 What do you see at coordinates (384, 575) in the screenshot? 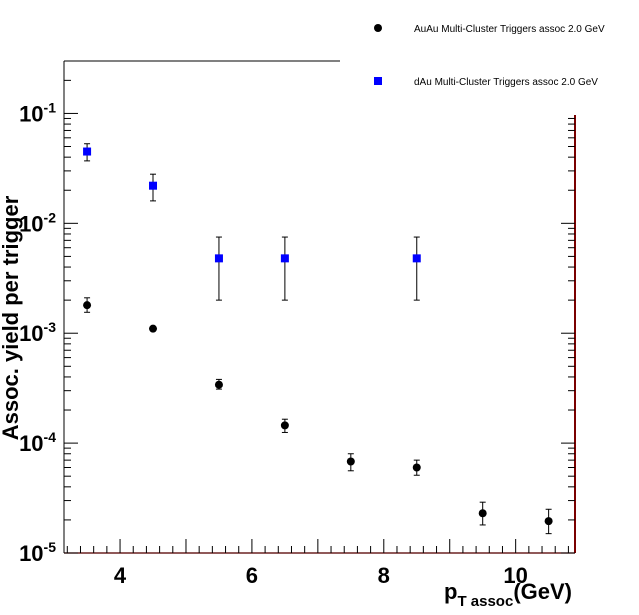
I see `x-tick-label: 8` at bounding box center [384, 575].